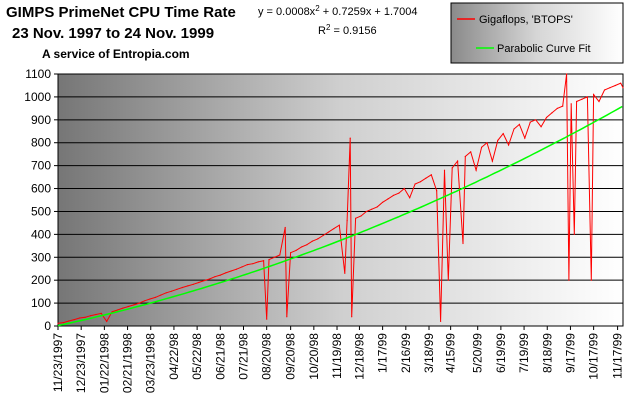 The width and height of the screenshot is (625, 403). Describe the element at coordinates (291, 356) in the screenshot. I see `xtick-label-10: 09/20/98` at that location.